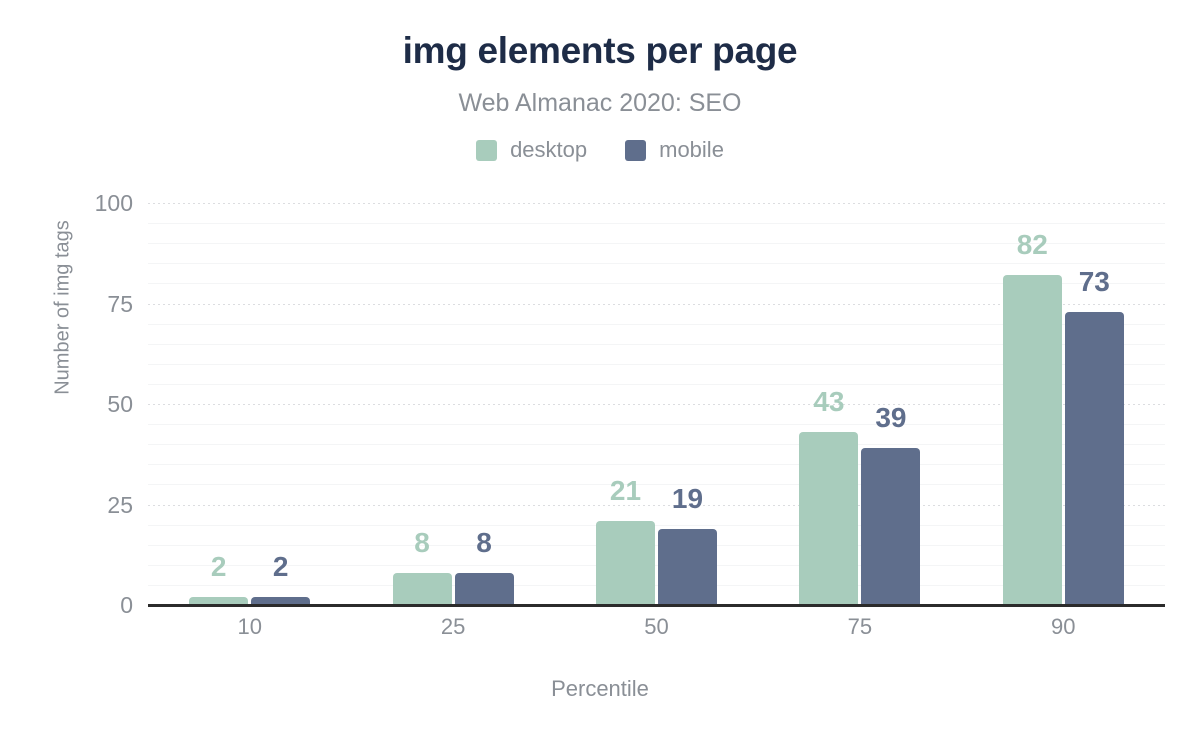 This screenshot has height=742, width=1200. Describe the element at coordinates (860, 626) in the screenshot. I see `x-tick-label: 75` at that location.